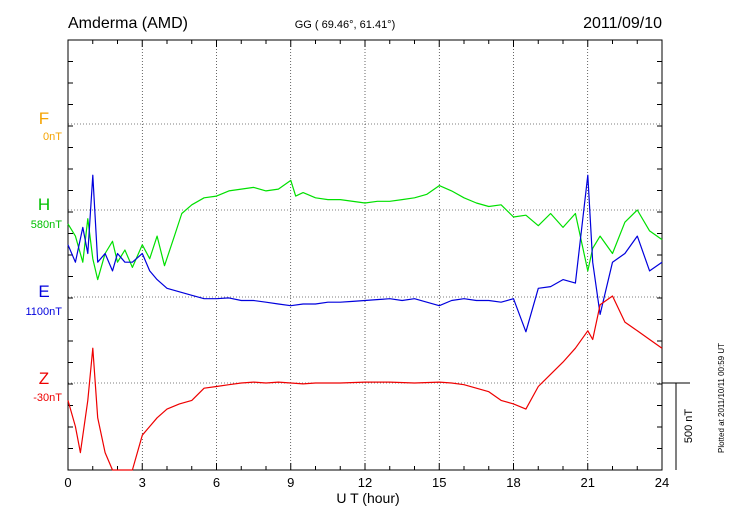 This screenshot has height=520, width=730. I want to click on channel-label-Z: Z, so click(44, 378).